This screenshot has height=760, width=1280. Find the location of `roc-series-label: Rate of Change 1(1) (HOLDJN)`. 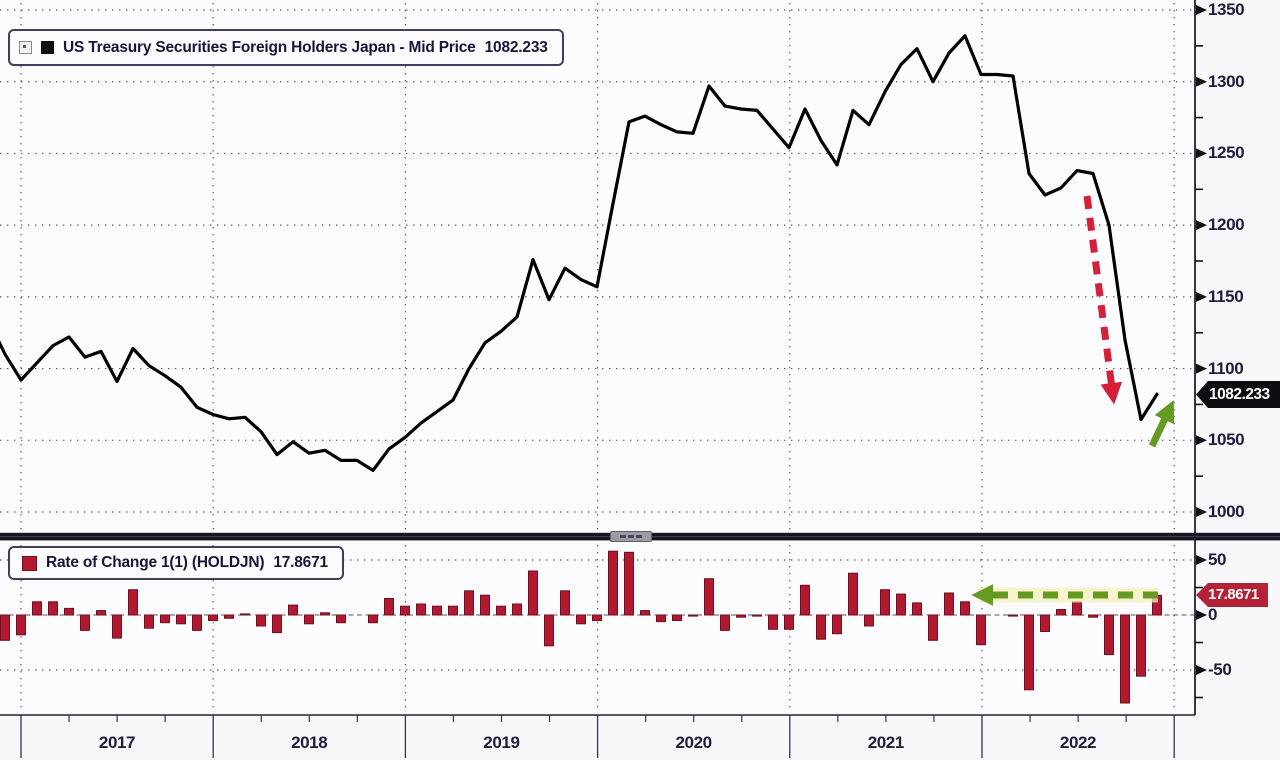

roc-series-label: Rate of Change 1(1) (HOLDJN) is located at coordinates (155, 562).